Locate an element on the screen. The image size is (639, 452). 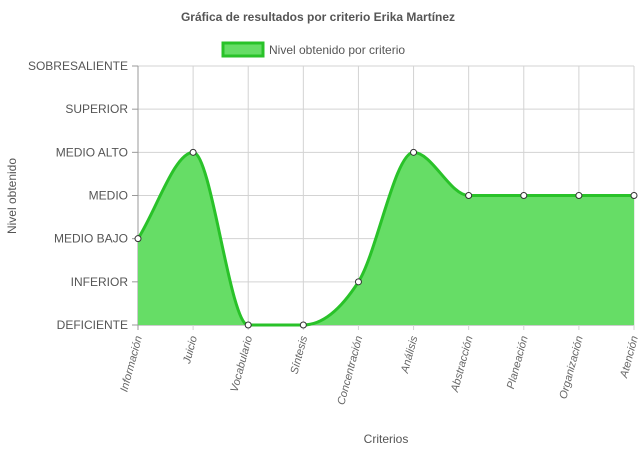
legend: Nivel obtenido por criterio is located at coordinates (313, 49).